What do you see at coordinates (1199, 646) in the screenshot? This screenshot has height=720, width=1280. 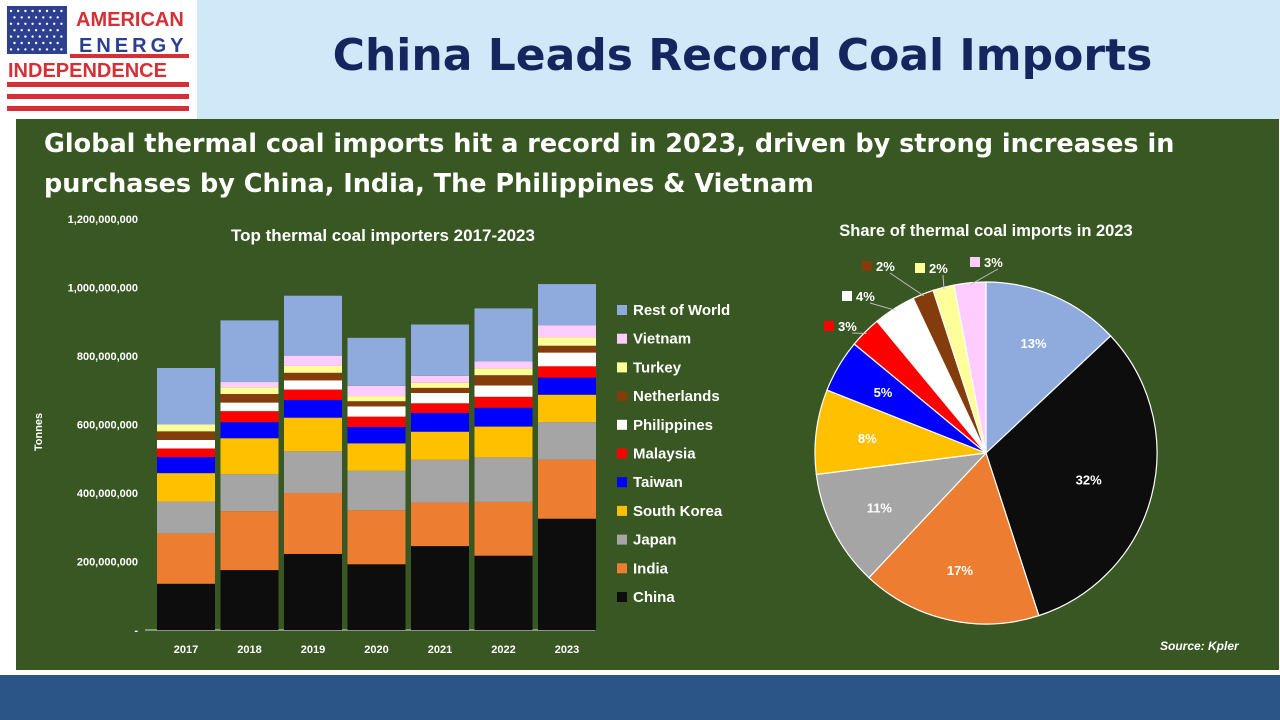 I see `source-note: Source: Kpler` at bounding box center [1199, 646].